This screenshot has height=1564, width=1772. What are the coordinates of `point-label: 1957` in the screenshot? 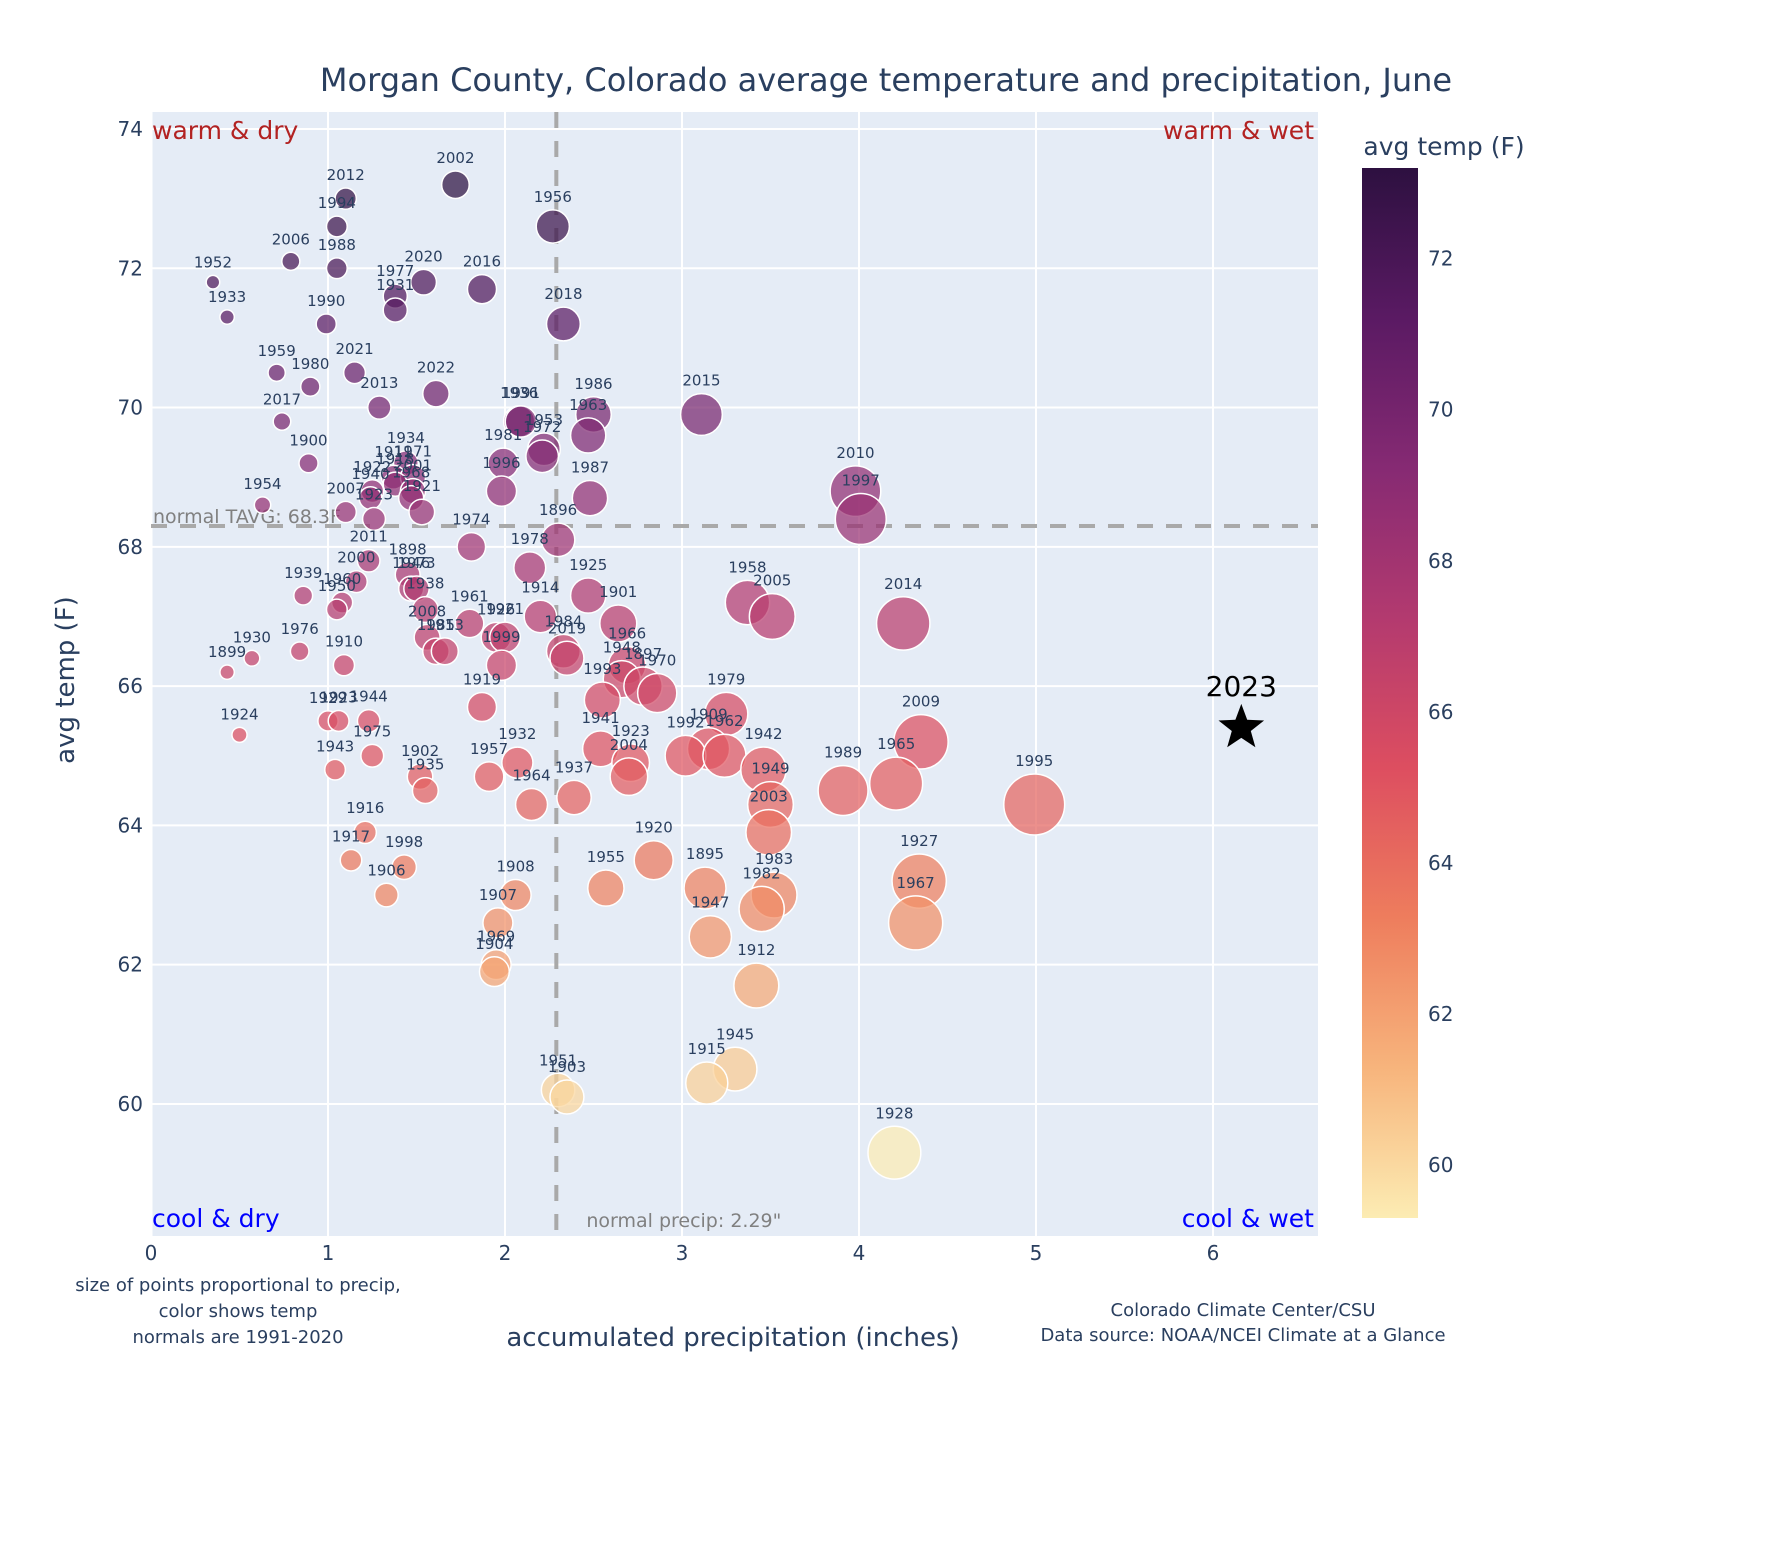 It's located at (489, 749).